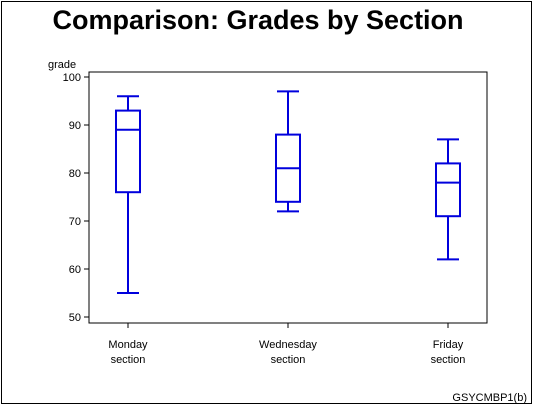  Describe the element at coordinates (489, 398) in the screenshot. I see `footnote: GSYCMBP1(b)` at that location.